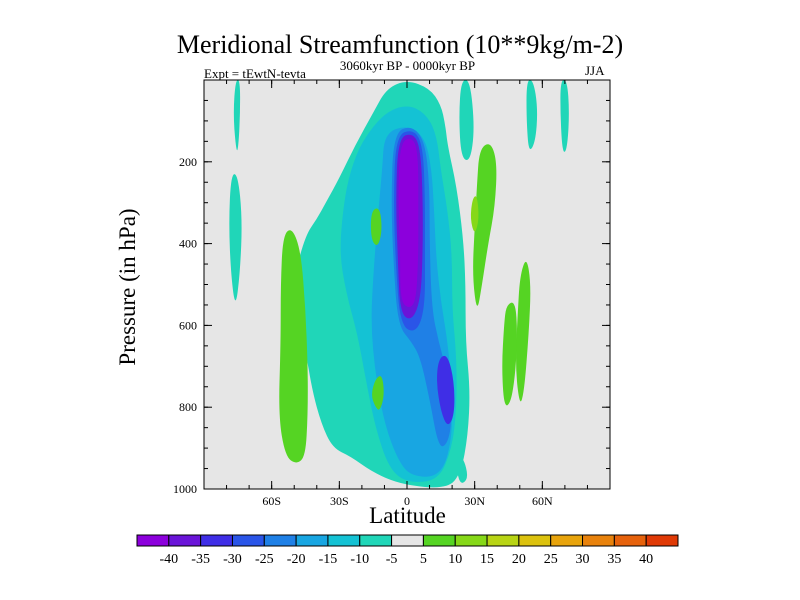  Describe the element at coordinates (423, 559) in the screenshot. I see `colorbar-label: 5` at that location.